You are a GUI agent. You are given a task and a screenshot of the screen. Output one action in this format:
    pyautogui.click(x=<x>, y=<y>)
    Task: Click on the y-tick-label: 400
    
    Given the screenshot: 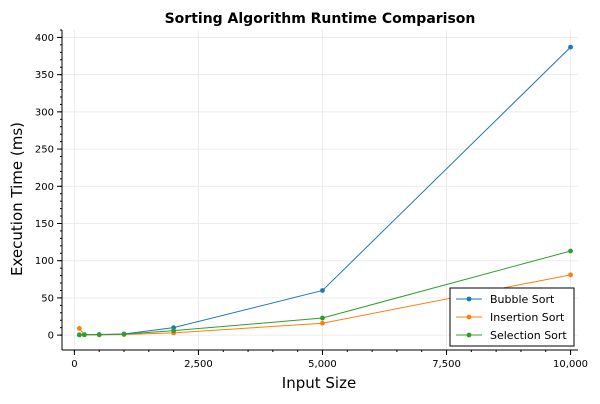 What is the action you would take?
    pyautogui.click(x=44, y=38)
    